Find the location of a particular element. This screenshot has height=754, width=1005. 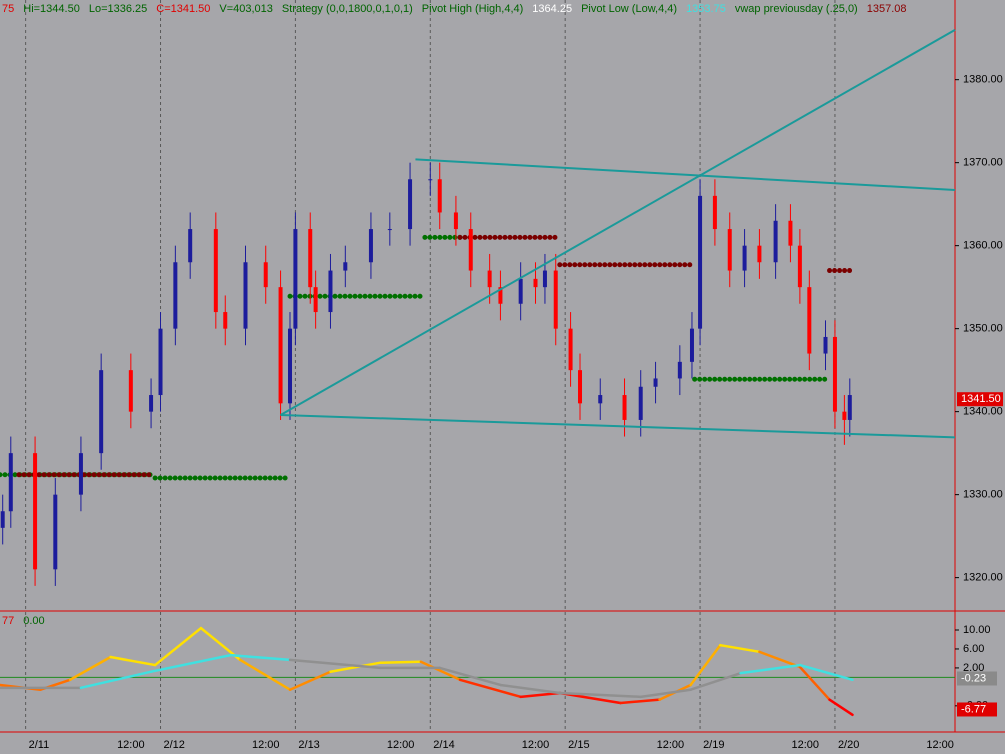

y-tick-label: 6.00 is located at coordinates (973, 649).